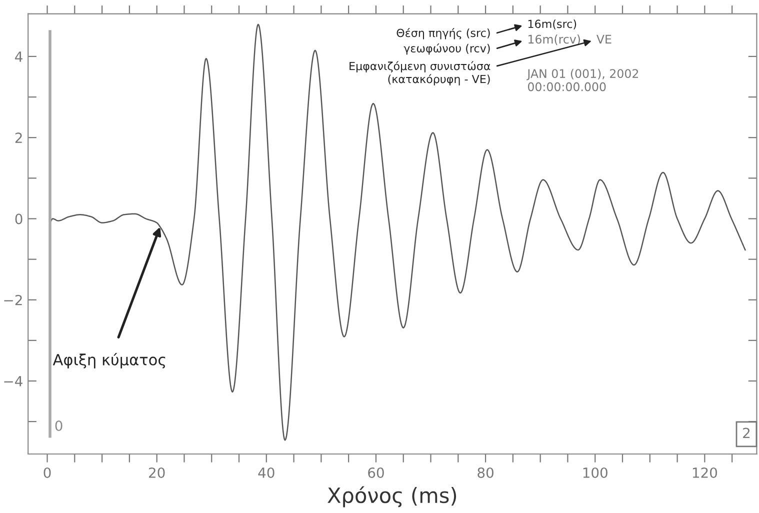 The height and width of the screenshot is (513, 759). I want to click on x-axis-title: Χρόνος (ms), so click(392, 497).